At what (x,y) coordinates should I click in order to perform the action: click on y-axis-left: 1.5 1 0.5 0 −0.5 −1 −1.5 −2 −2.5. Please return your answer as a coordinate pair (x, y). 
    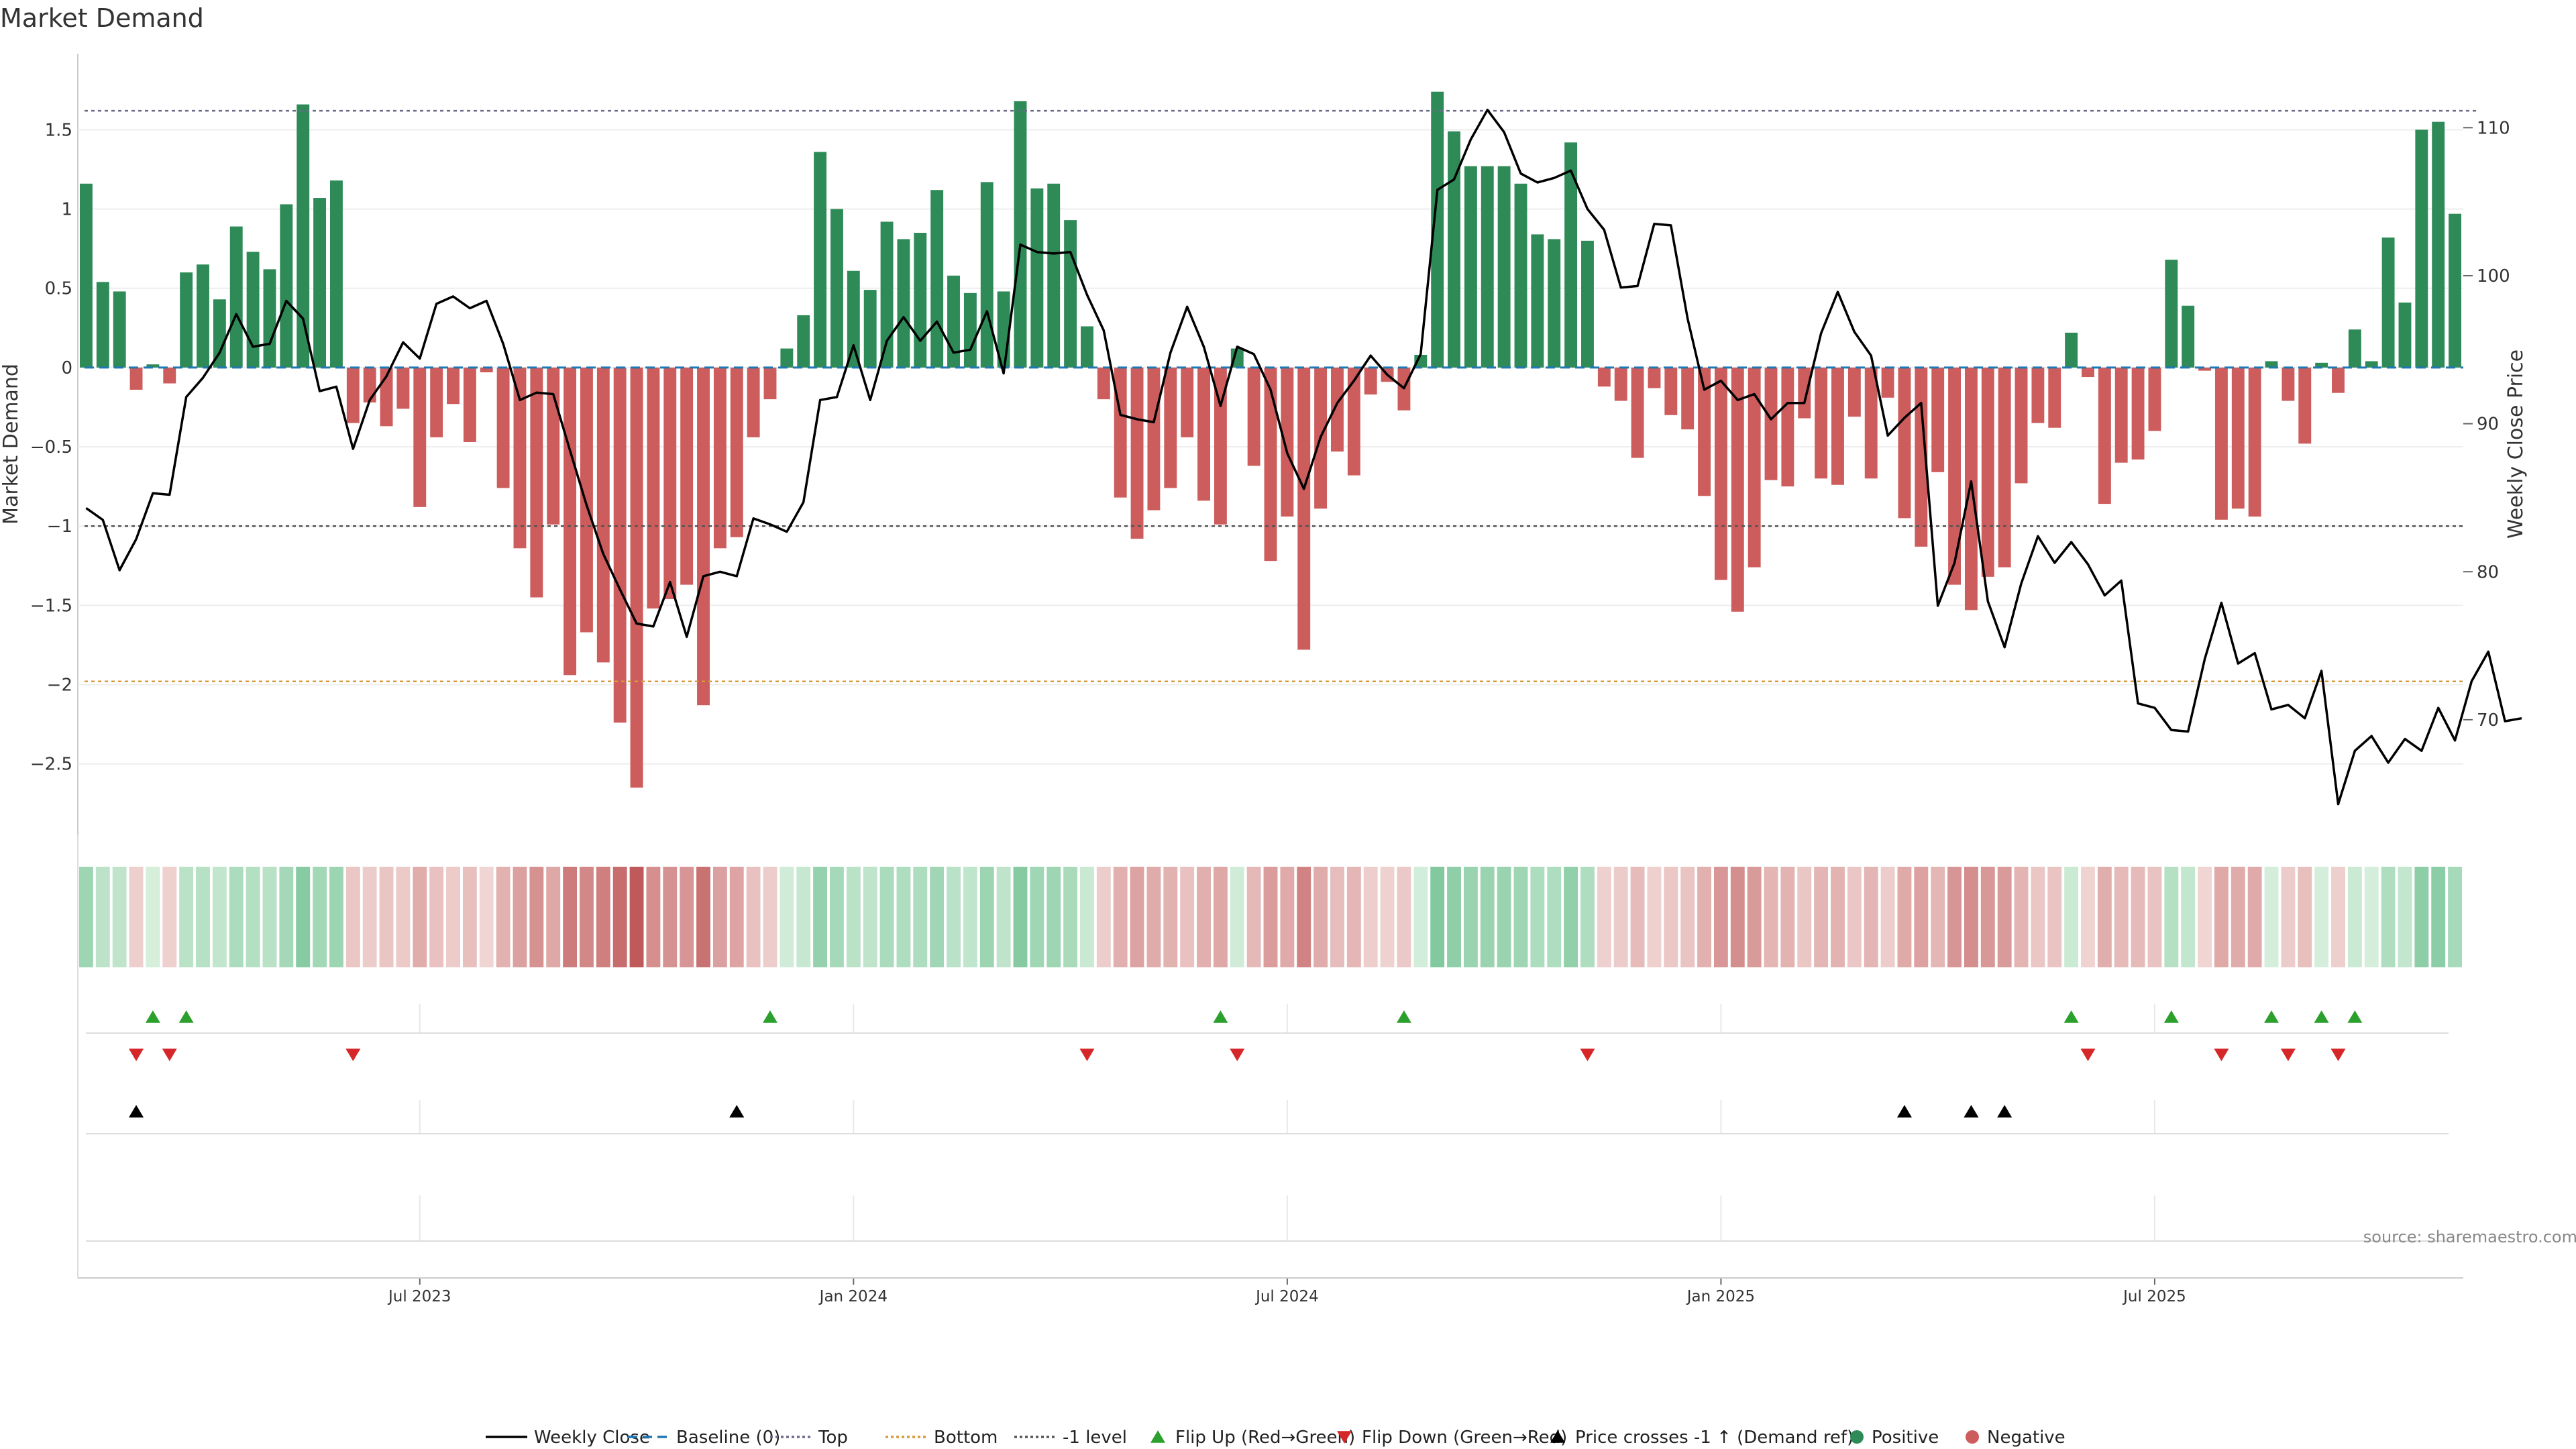
    Looking at the image, I should click on (51, 447).